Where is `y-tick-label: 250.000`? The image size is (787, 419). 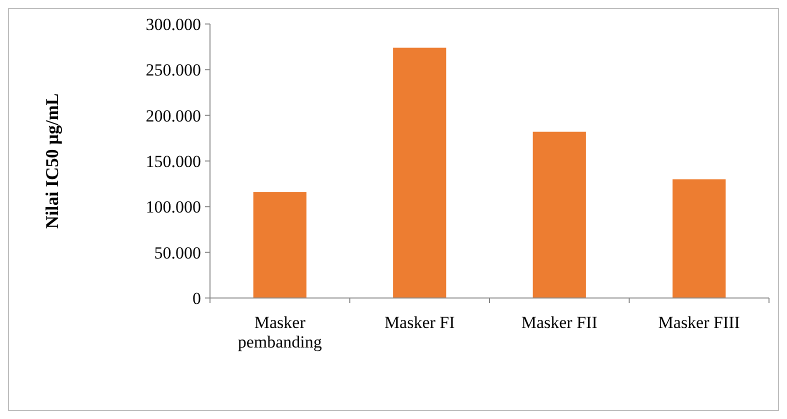 y-tick-label: 250.000 is located at coordinates (173, 70).